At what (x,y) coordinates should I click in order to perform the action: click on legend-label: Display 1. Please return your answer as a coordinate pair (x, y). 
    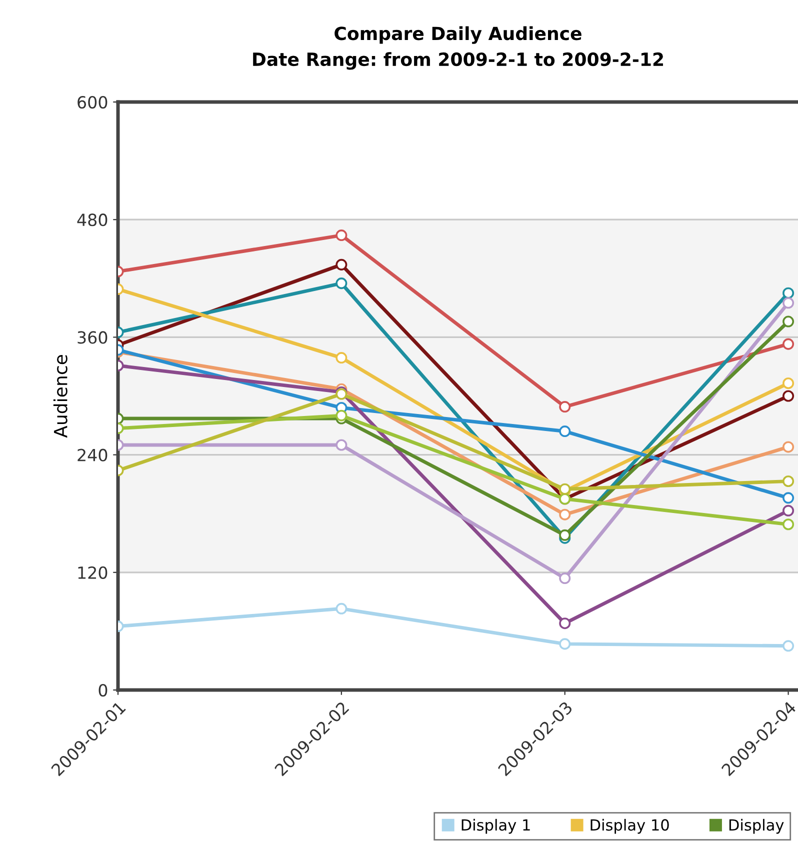
    Looking at the image, I should click on (496, 826).